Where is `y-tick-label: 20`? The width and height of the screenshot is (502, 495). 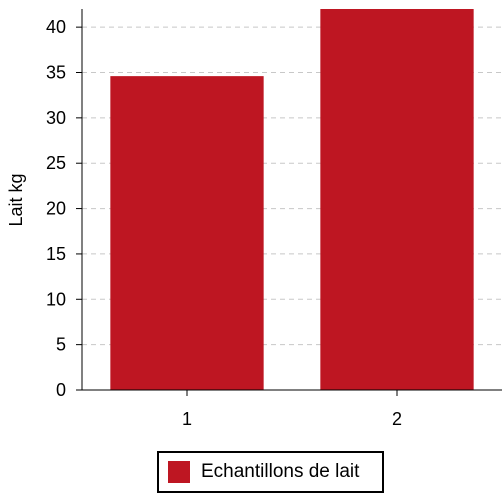
y-tick-label: 20 is located at coordinates (56, 209).